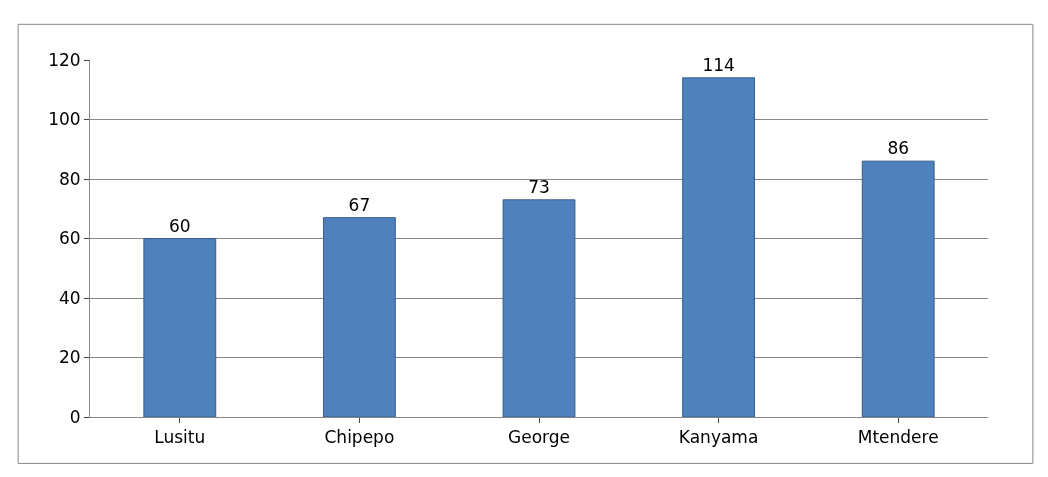  I want to click on data-label: 114, so click(718, 64).